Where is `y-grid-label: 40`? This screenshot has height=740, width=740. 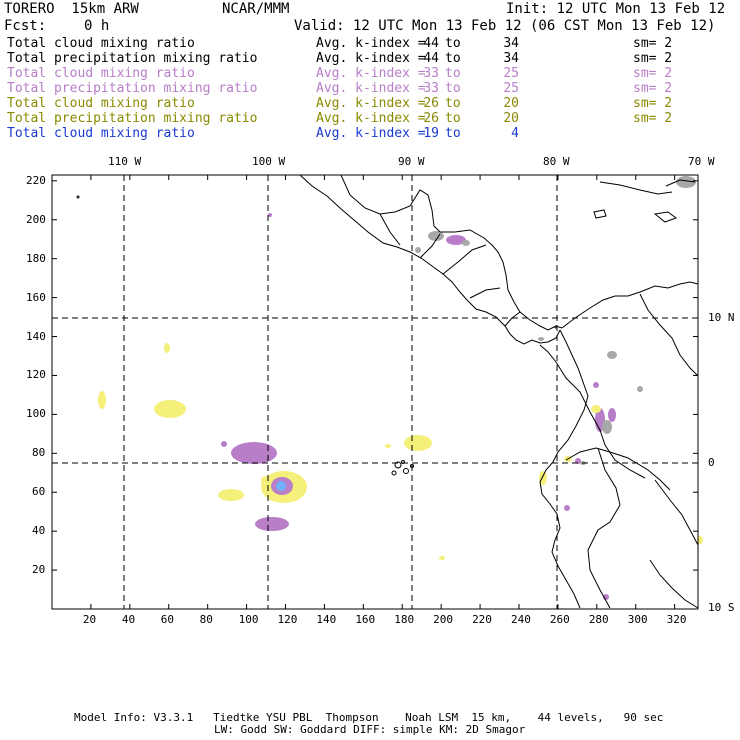
y-grid-label: 40 is located at coordinates (39, 531).